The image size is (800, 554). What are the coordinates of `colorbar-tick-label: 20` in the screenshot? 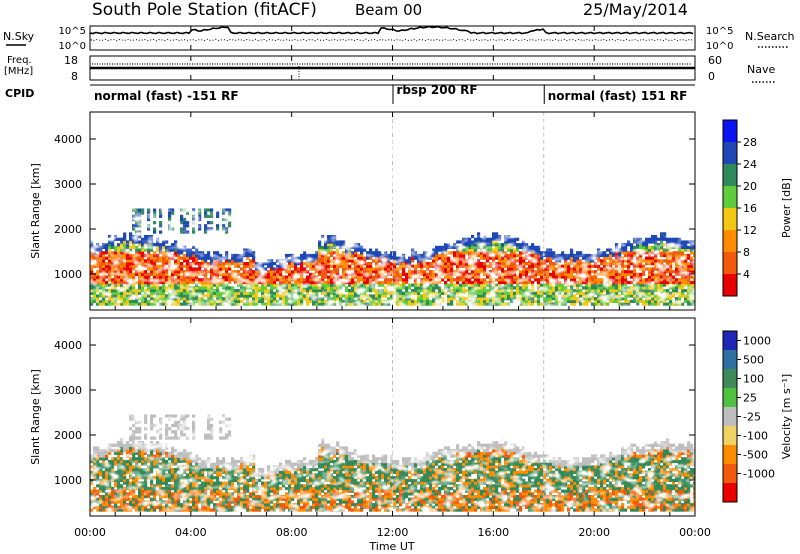 It's located at (750, 186).